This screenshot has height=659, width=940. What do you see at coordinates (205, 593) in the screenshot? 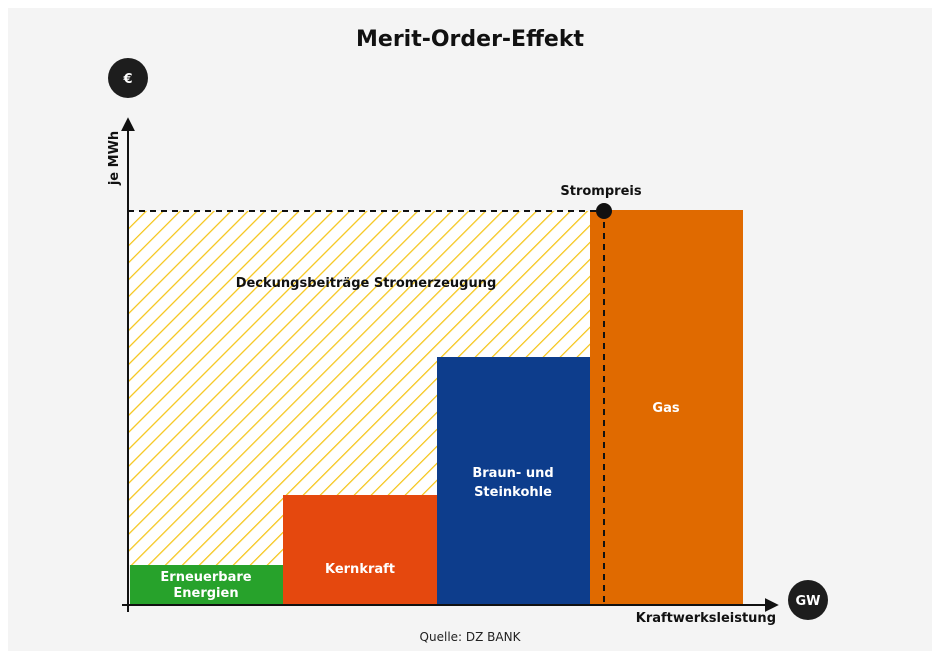
I see `block-label: Energien` at bounding box center [205, 593].